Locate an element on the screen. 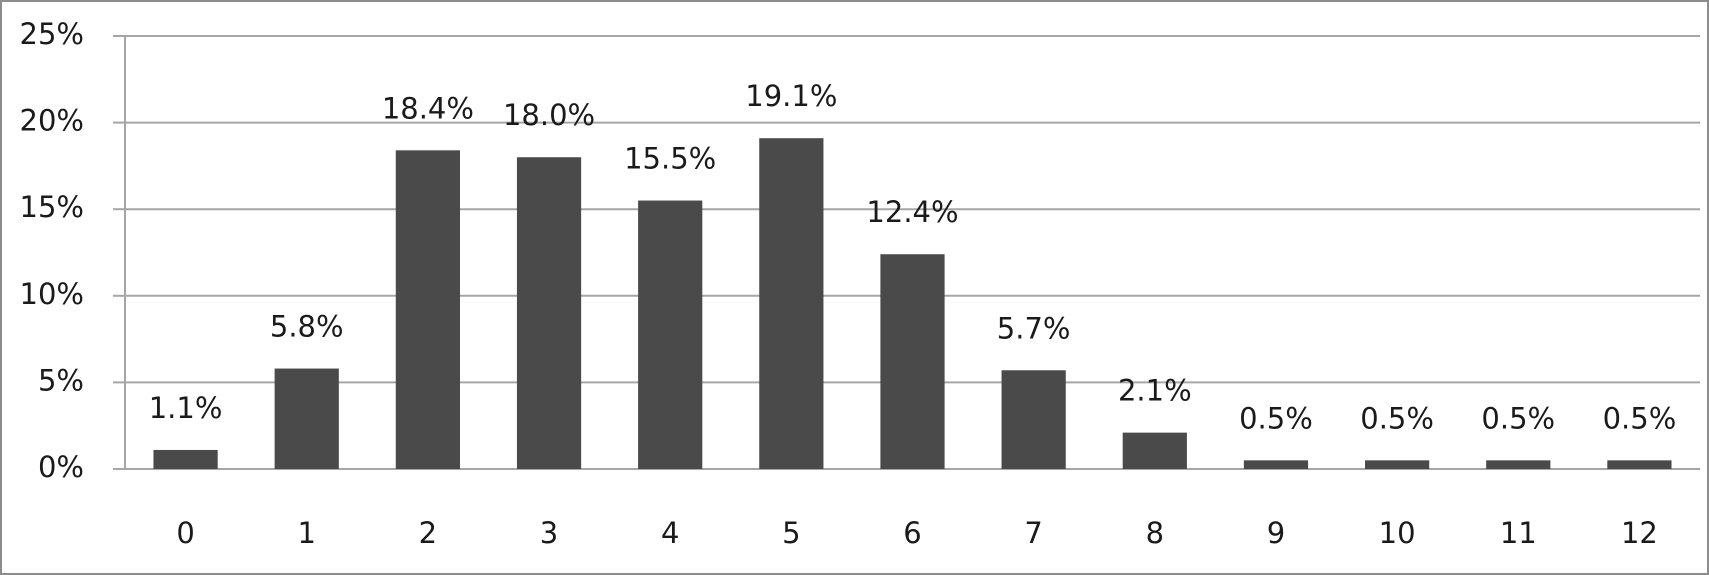 The height and width of the screenshot is (575, 1709). data-label: 19.1% is located at coordinates (791, 96).